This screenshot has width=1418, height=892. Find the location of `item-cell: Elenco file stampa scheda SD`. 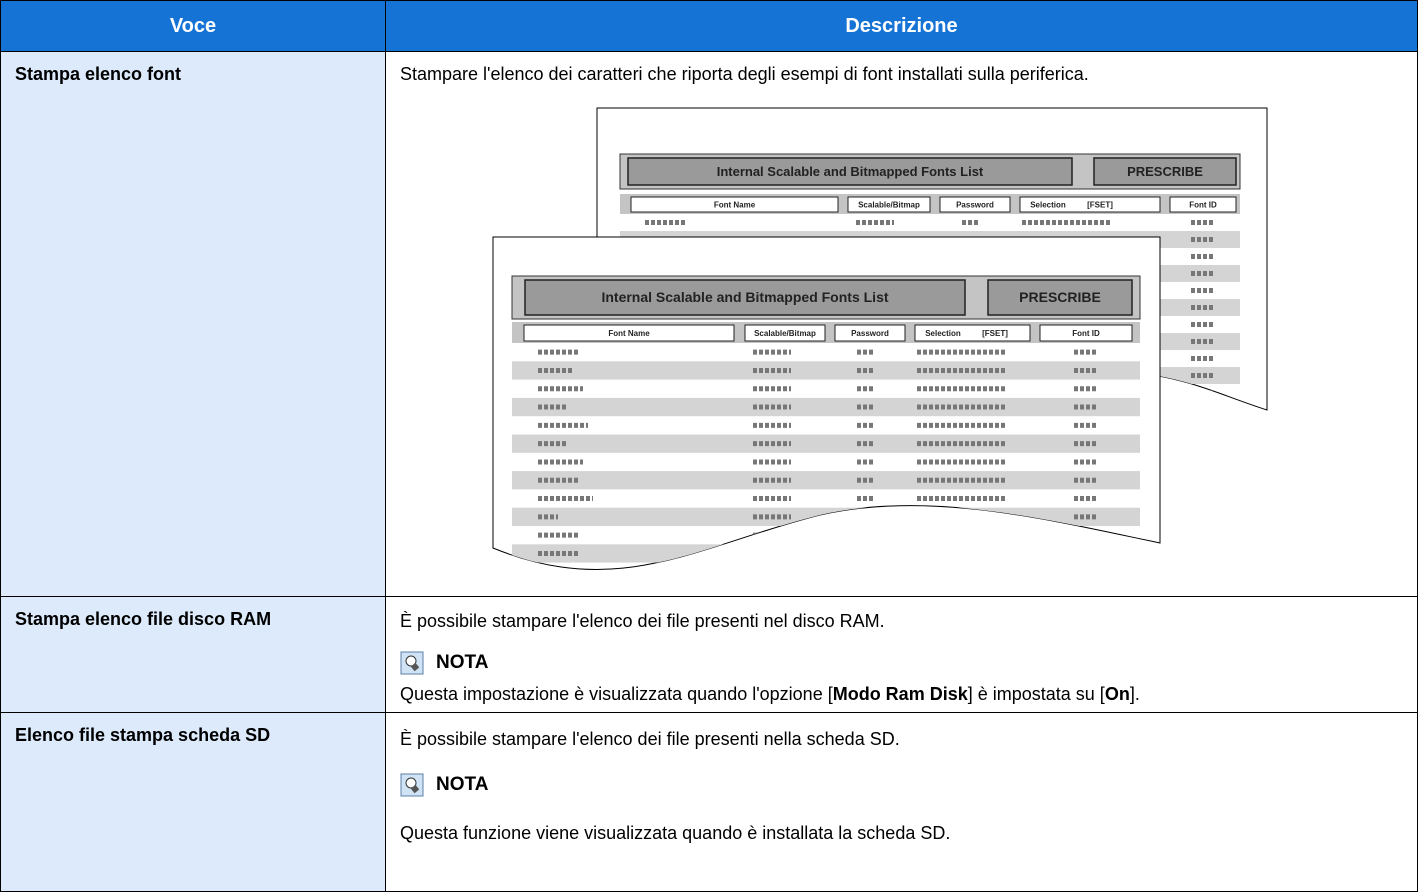

item-cell: Elenco file stampa scheda SD is located at coordinates (193, 802).